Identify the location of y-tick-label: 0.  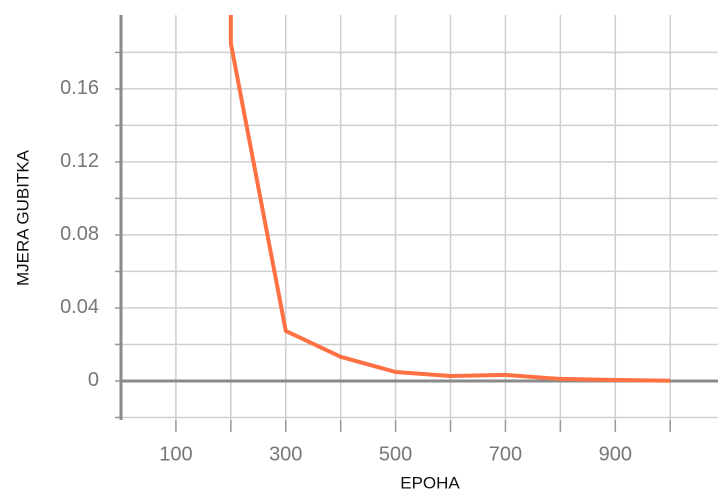
(93, 380).